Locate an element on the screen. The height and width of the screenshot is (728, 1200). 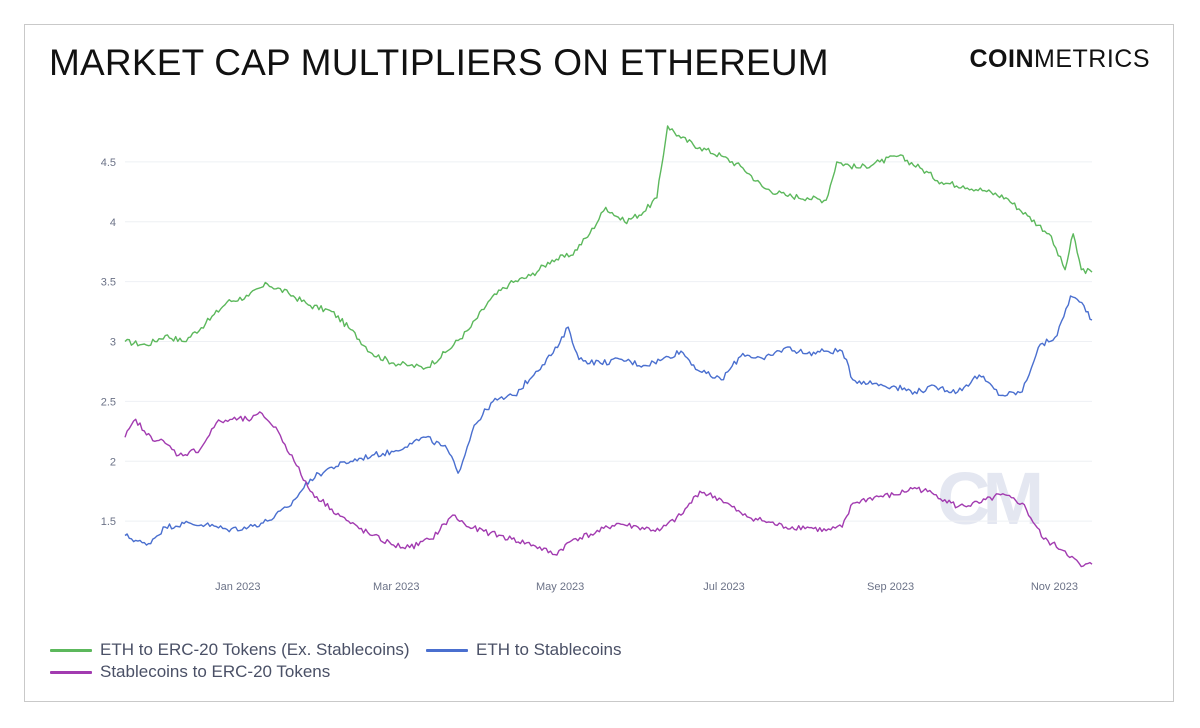
legend-item-stablecoins-to-erc20: Stablecoins to ERC-20 Tokens is located at coordinates (190, 672).